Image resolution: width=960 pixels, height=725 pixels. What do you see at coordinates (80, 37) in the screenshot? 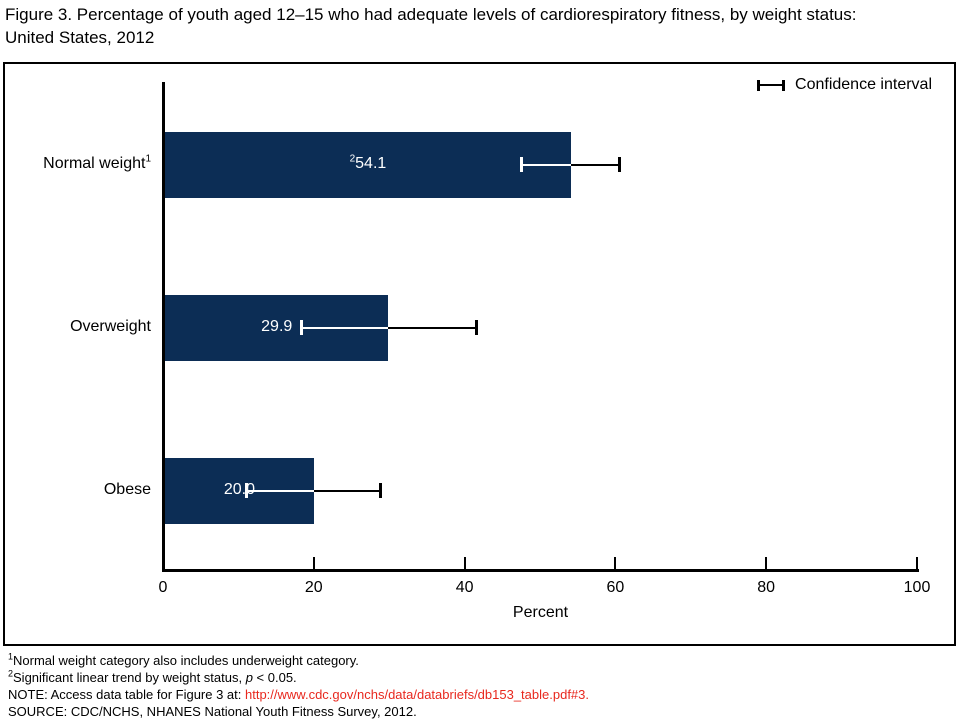
I see `figure-title-line2: United States, 2012` at bounding box center [80, 37].